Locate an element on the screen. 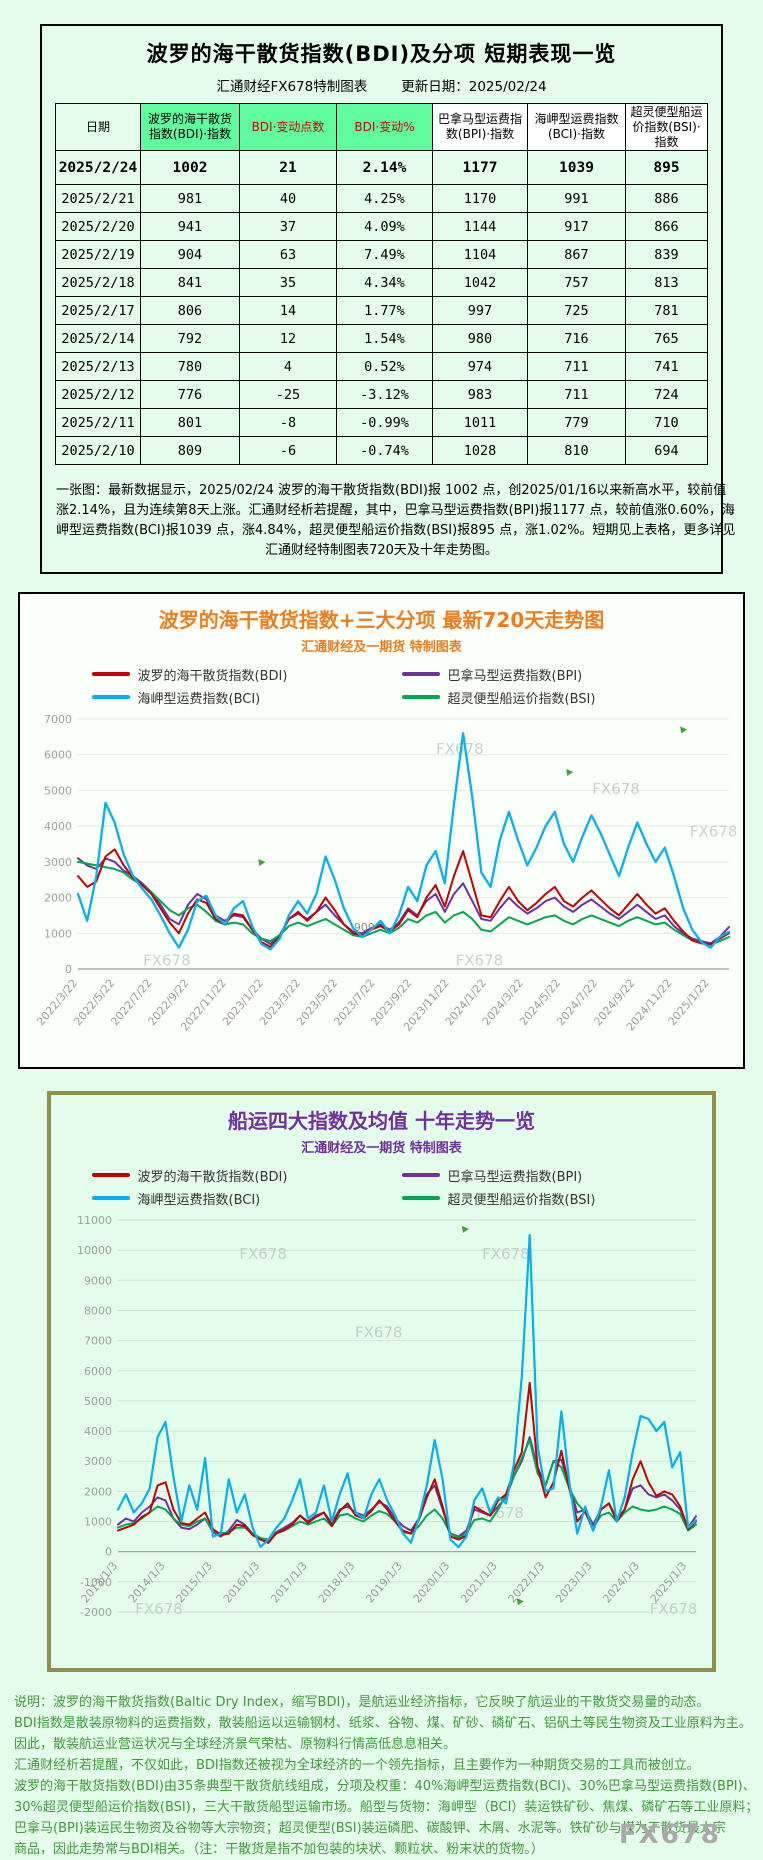 This screenshot has width=763, height=1860. table-cell: -3.12% is located at coordinates (384, 394).